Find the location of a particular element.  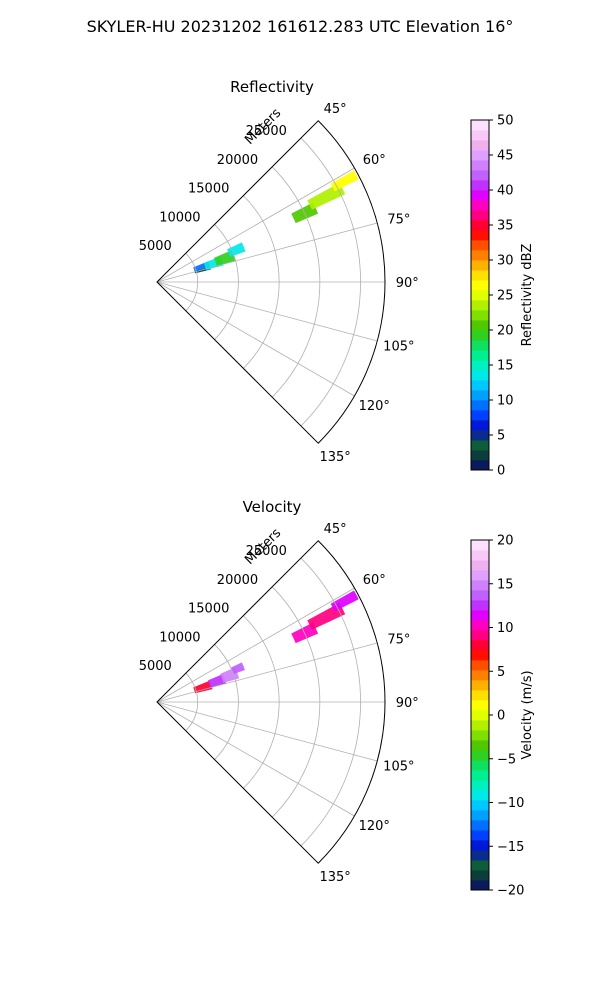

colorbar-label: Reflectivity dBZ is located at coordinates (527, 295).